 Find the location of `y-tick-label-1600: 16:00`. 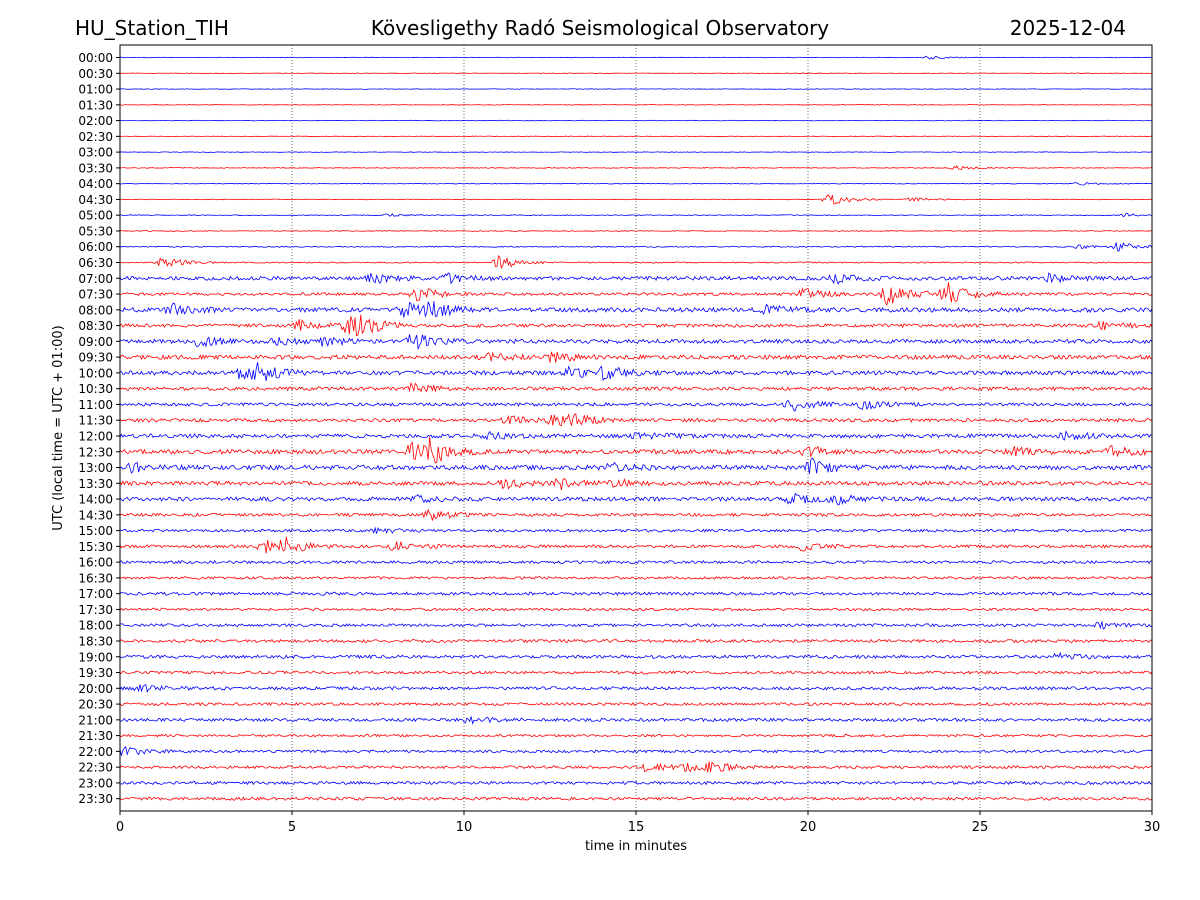

y-tick-label-1600: 16:00 is located at coordinates (95, 563).